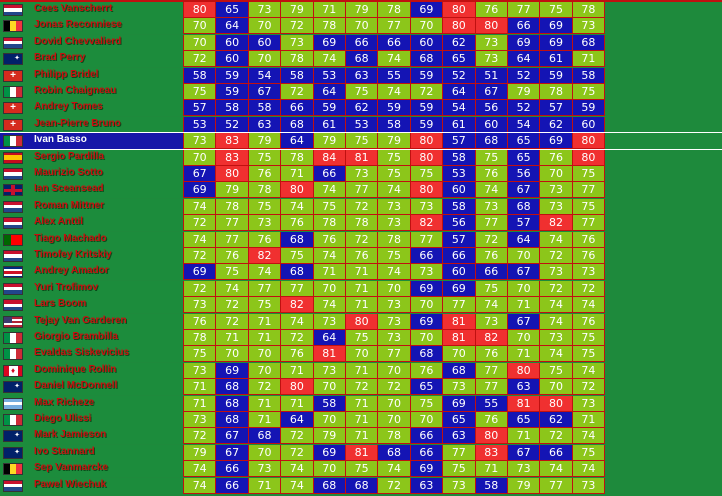  What do you see at coordinates (13, 92) in the screenshot?
I see `it-flag-icon` at bounding box center [13, 92].